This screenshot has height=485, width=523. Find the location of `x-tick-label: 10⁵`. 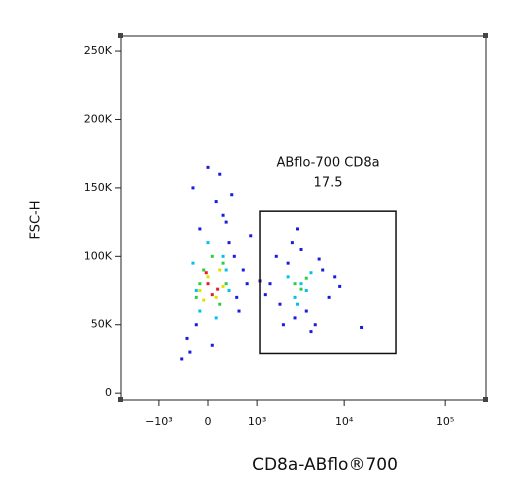

x-tick-label: 10⁵ is located at coordinates (445, 421).